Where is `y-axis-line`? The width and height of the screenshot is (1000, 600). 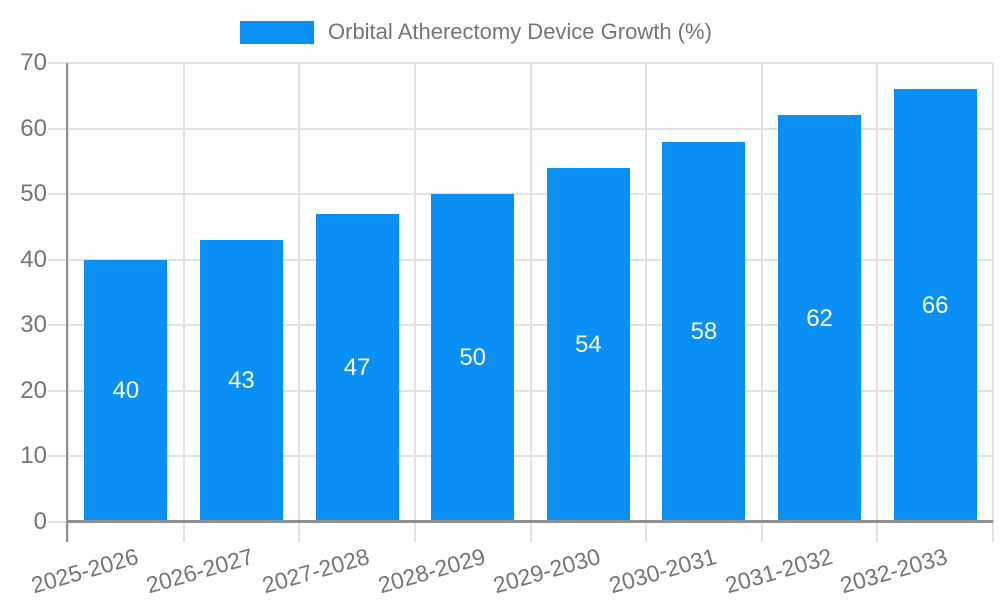 y-axis-line is located at coordinates (67, 302).